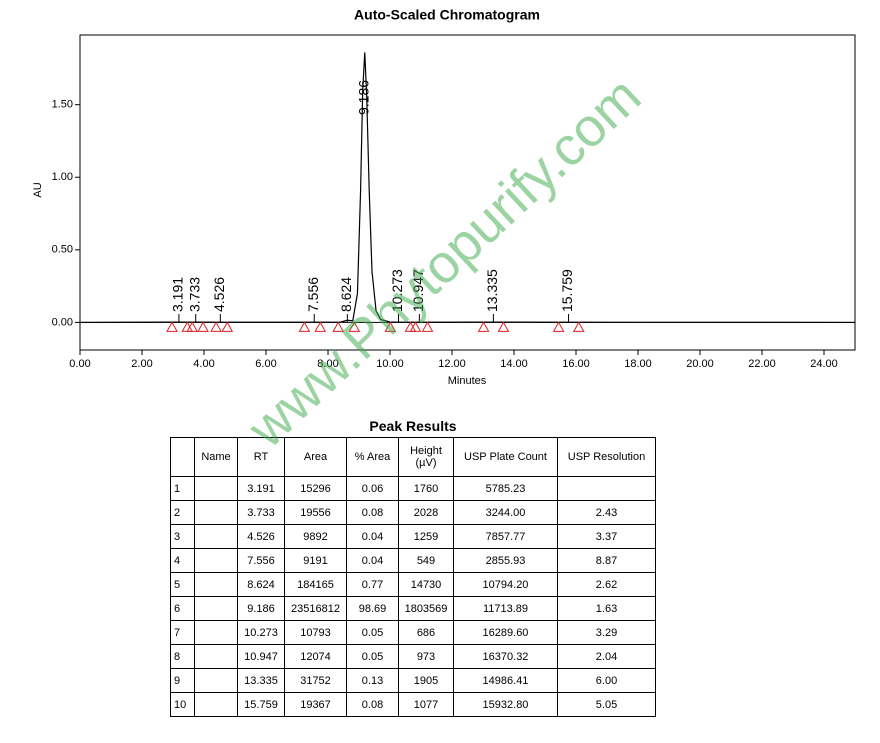  Describe the element at coordinates (261, 608) in the screenshot. I see `table-cell: 9.186` at that location.